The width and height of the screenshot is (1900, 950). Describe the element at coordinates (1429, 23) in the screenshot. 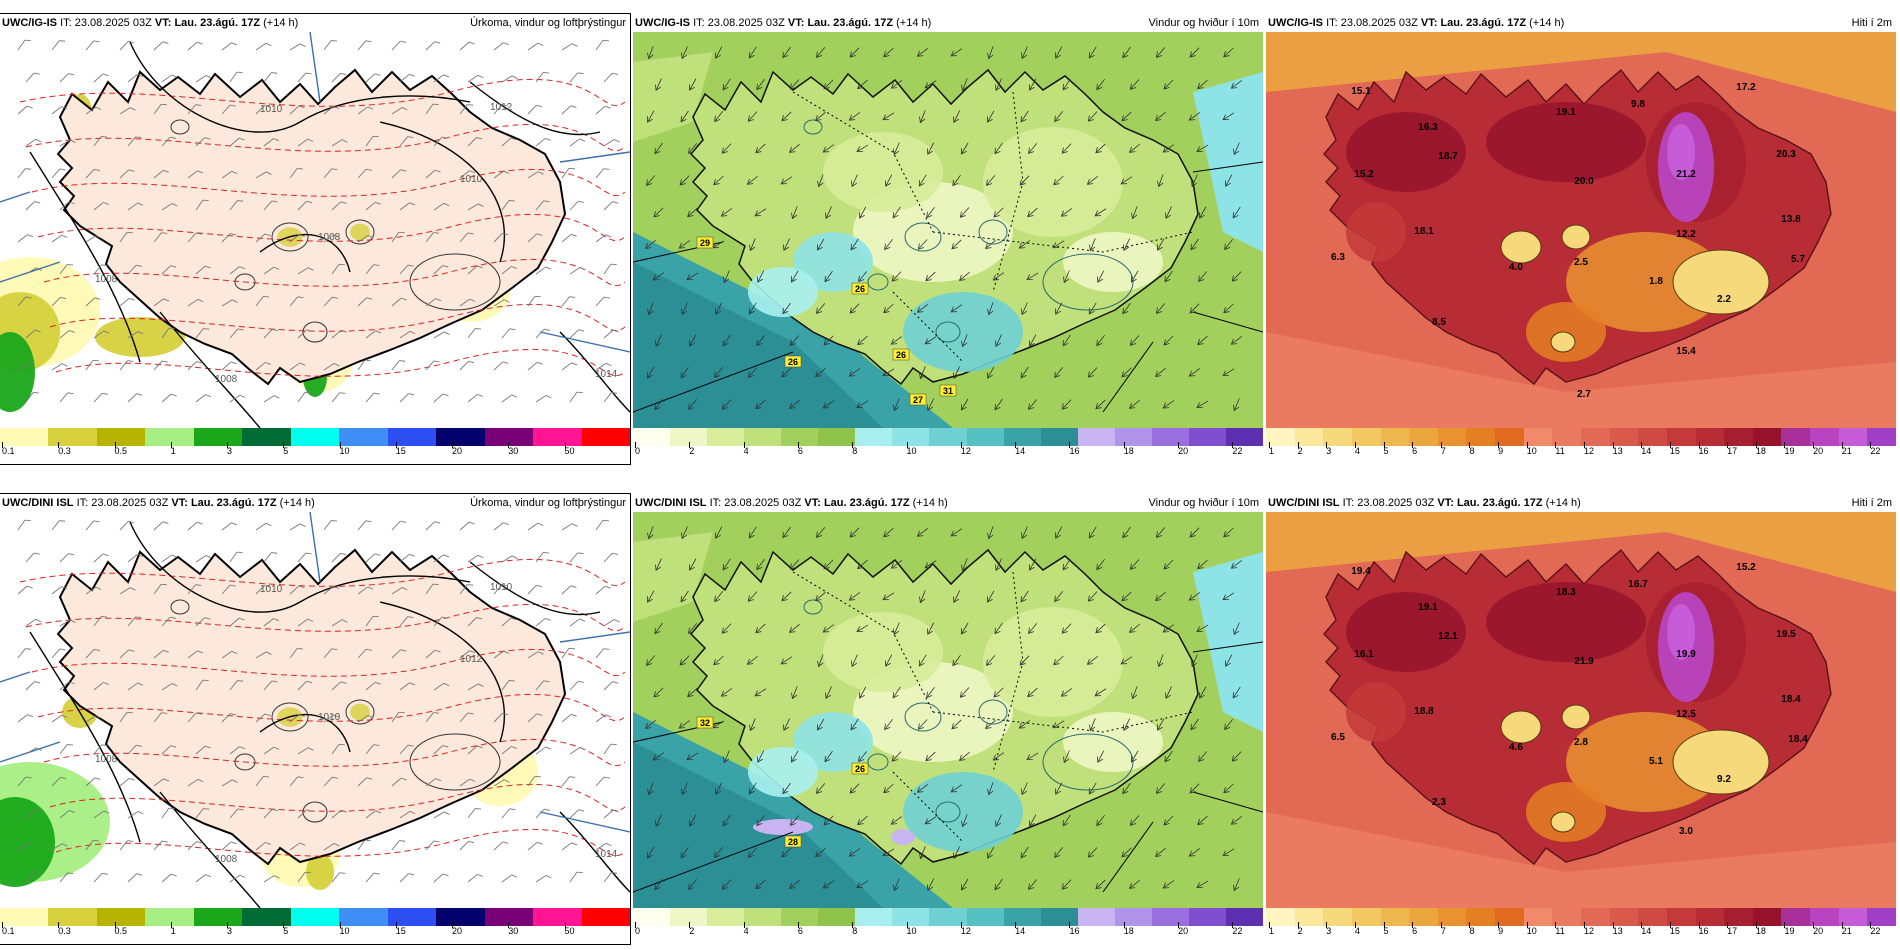

I see `vt-label: VT:` at that location.